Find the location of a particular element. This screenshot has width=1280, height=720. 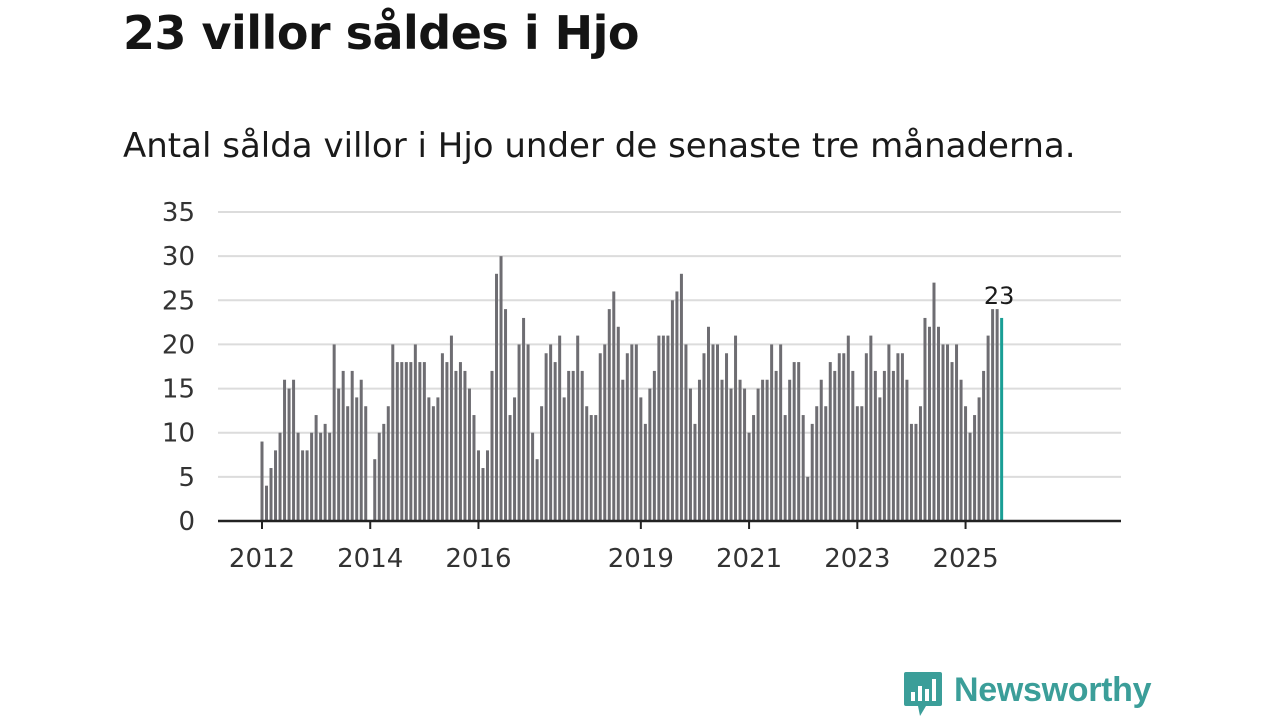

x-tick-label: 2016 is located at coordinates (478, 559).